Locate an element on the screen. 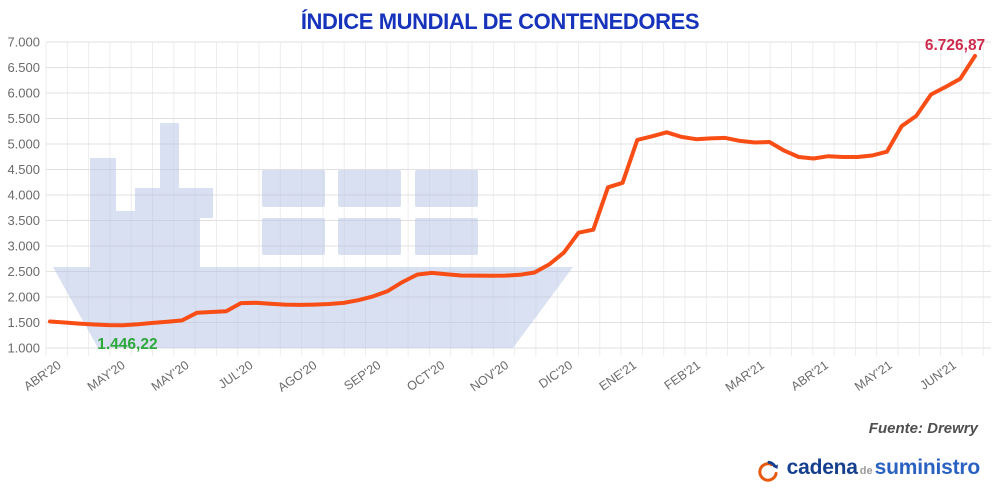 The height and width of the screenshot is (500, 1000). y-tick-label: 5.000 is located at coordinates (23, 144).